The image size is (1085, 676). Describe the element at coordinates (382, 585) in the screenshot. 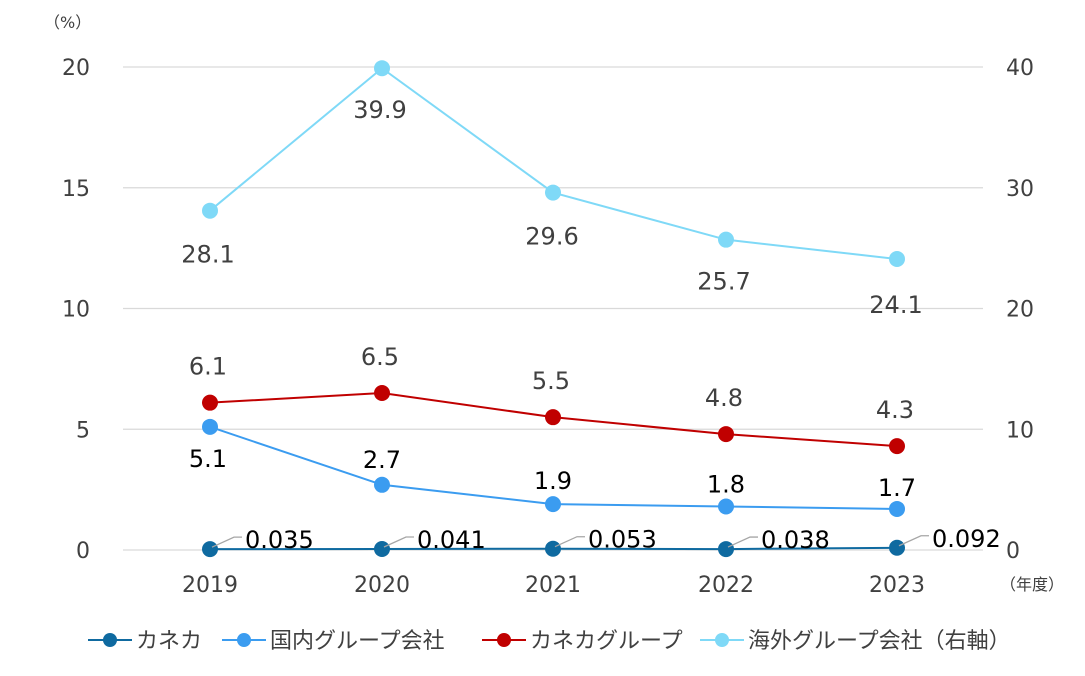

I see `x-tick-label: 2020` at that location.